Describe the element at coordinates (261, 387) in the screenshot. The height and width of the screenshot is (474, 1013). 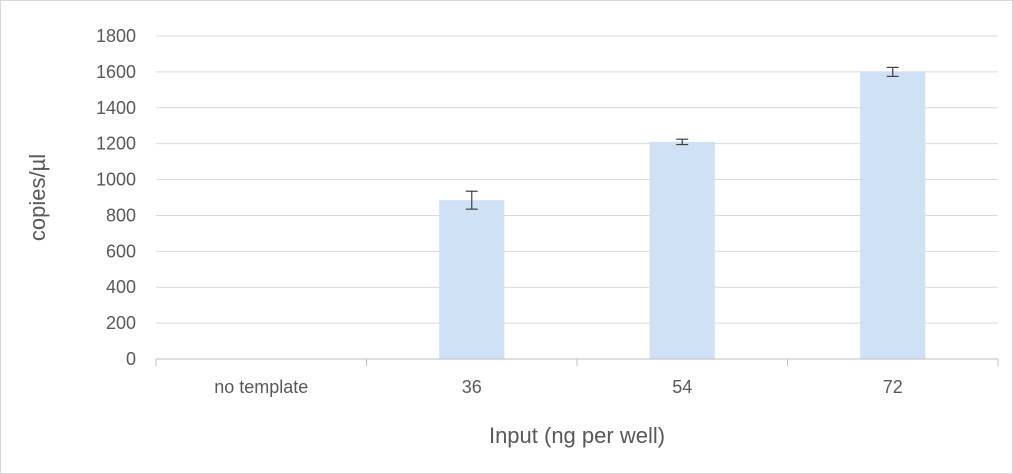
I see `x-tick-label: no template` at that location.